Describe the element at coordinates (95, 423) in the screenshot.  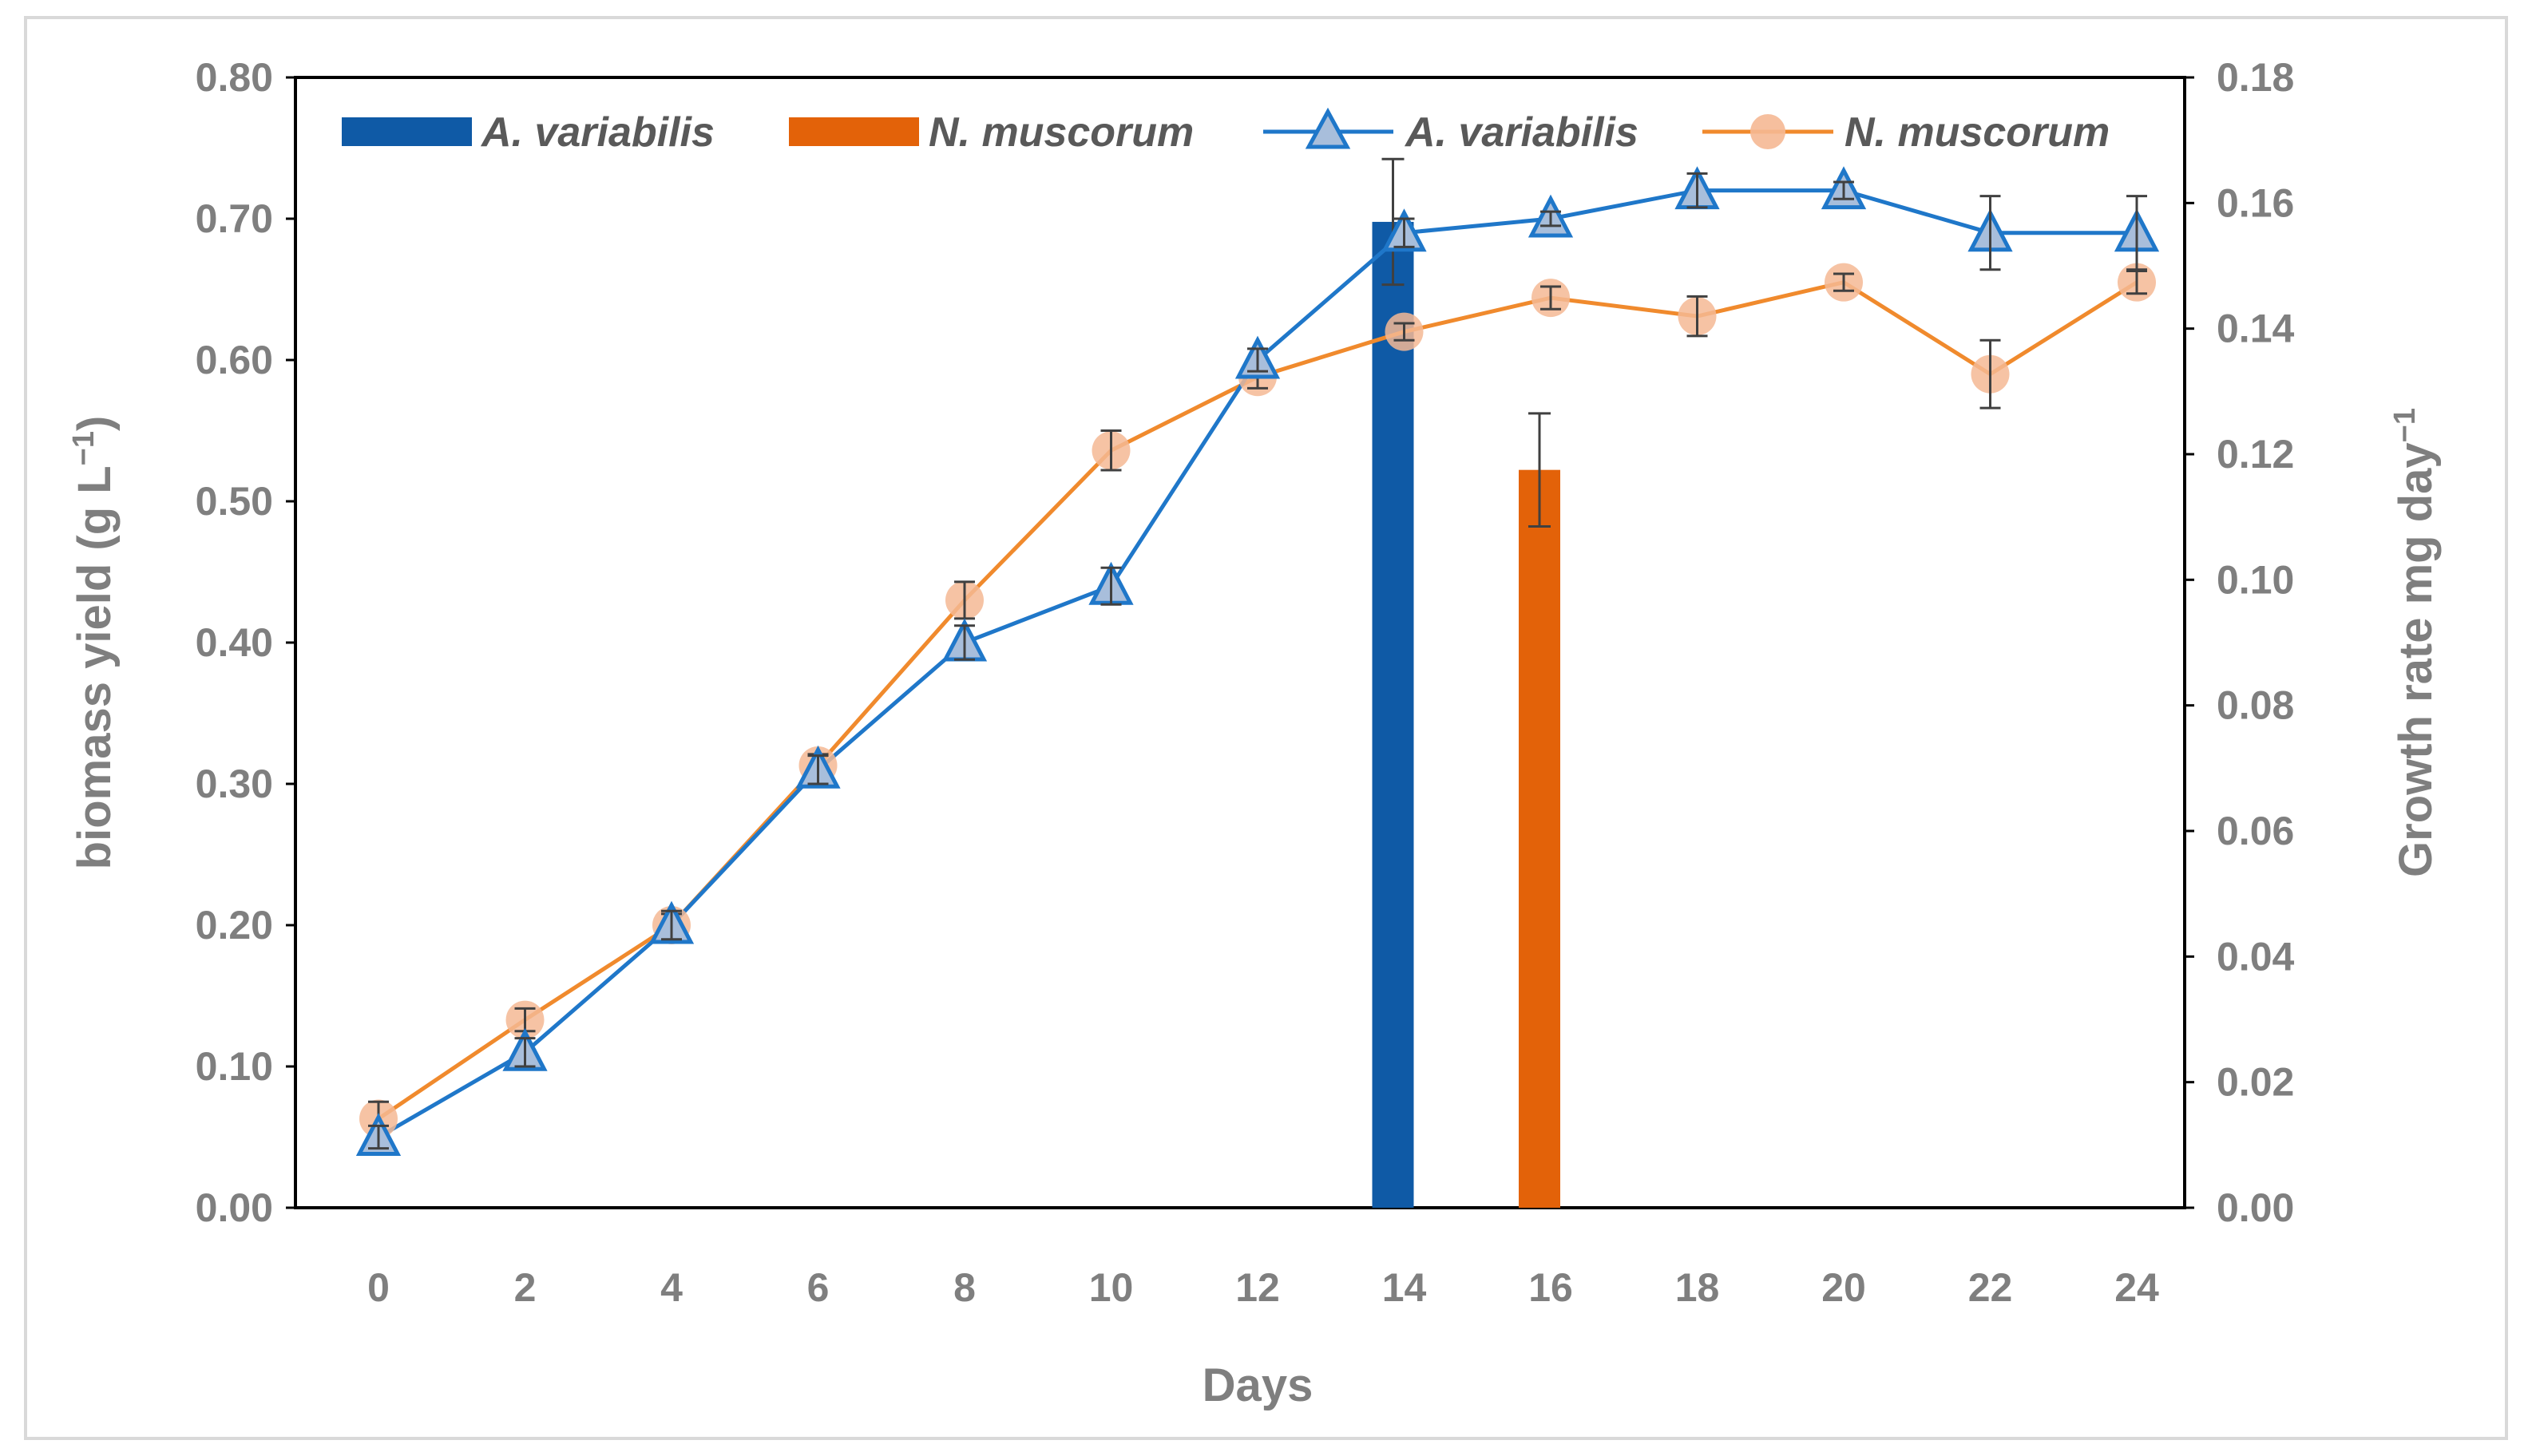
I see `y-axis-title-end: )` at that location.